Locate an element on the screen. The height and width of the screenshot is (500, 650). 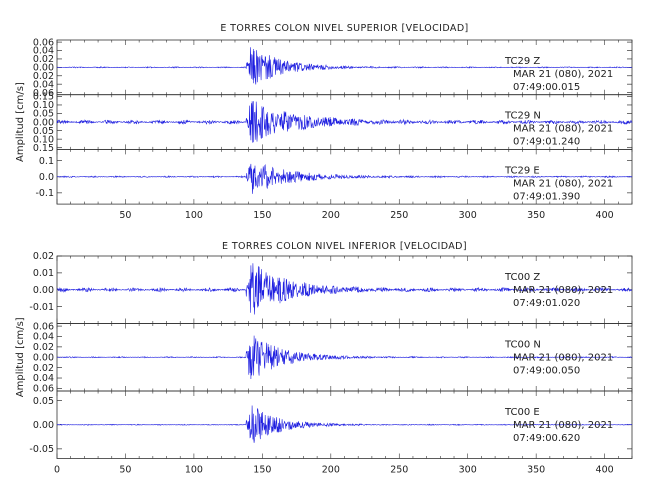
waveform-TC00-E is located at coordinates (344, 424).